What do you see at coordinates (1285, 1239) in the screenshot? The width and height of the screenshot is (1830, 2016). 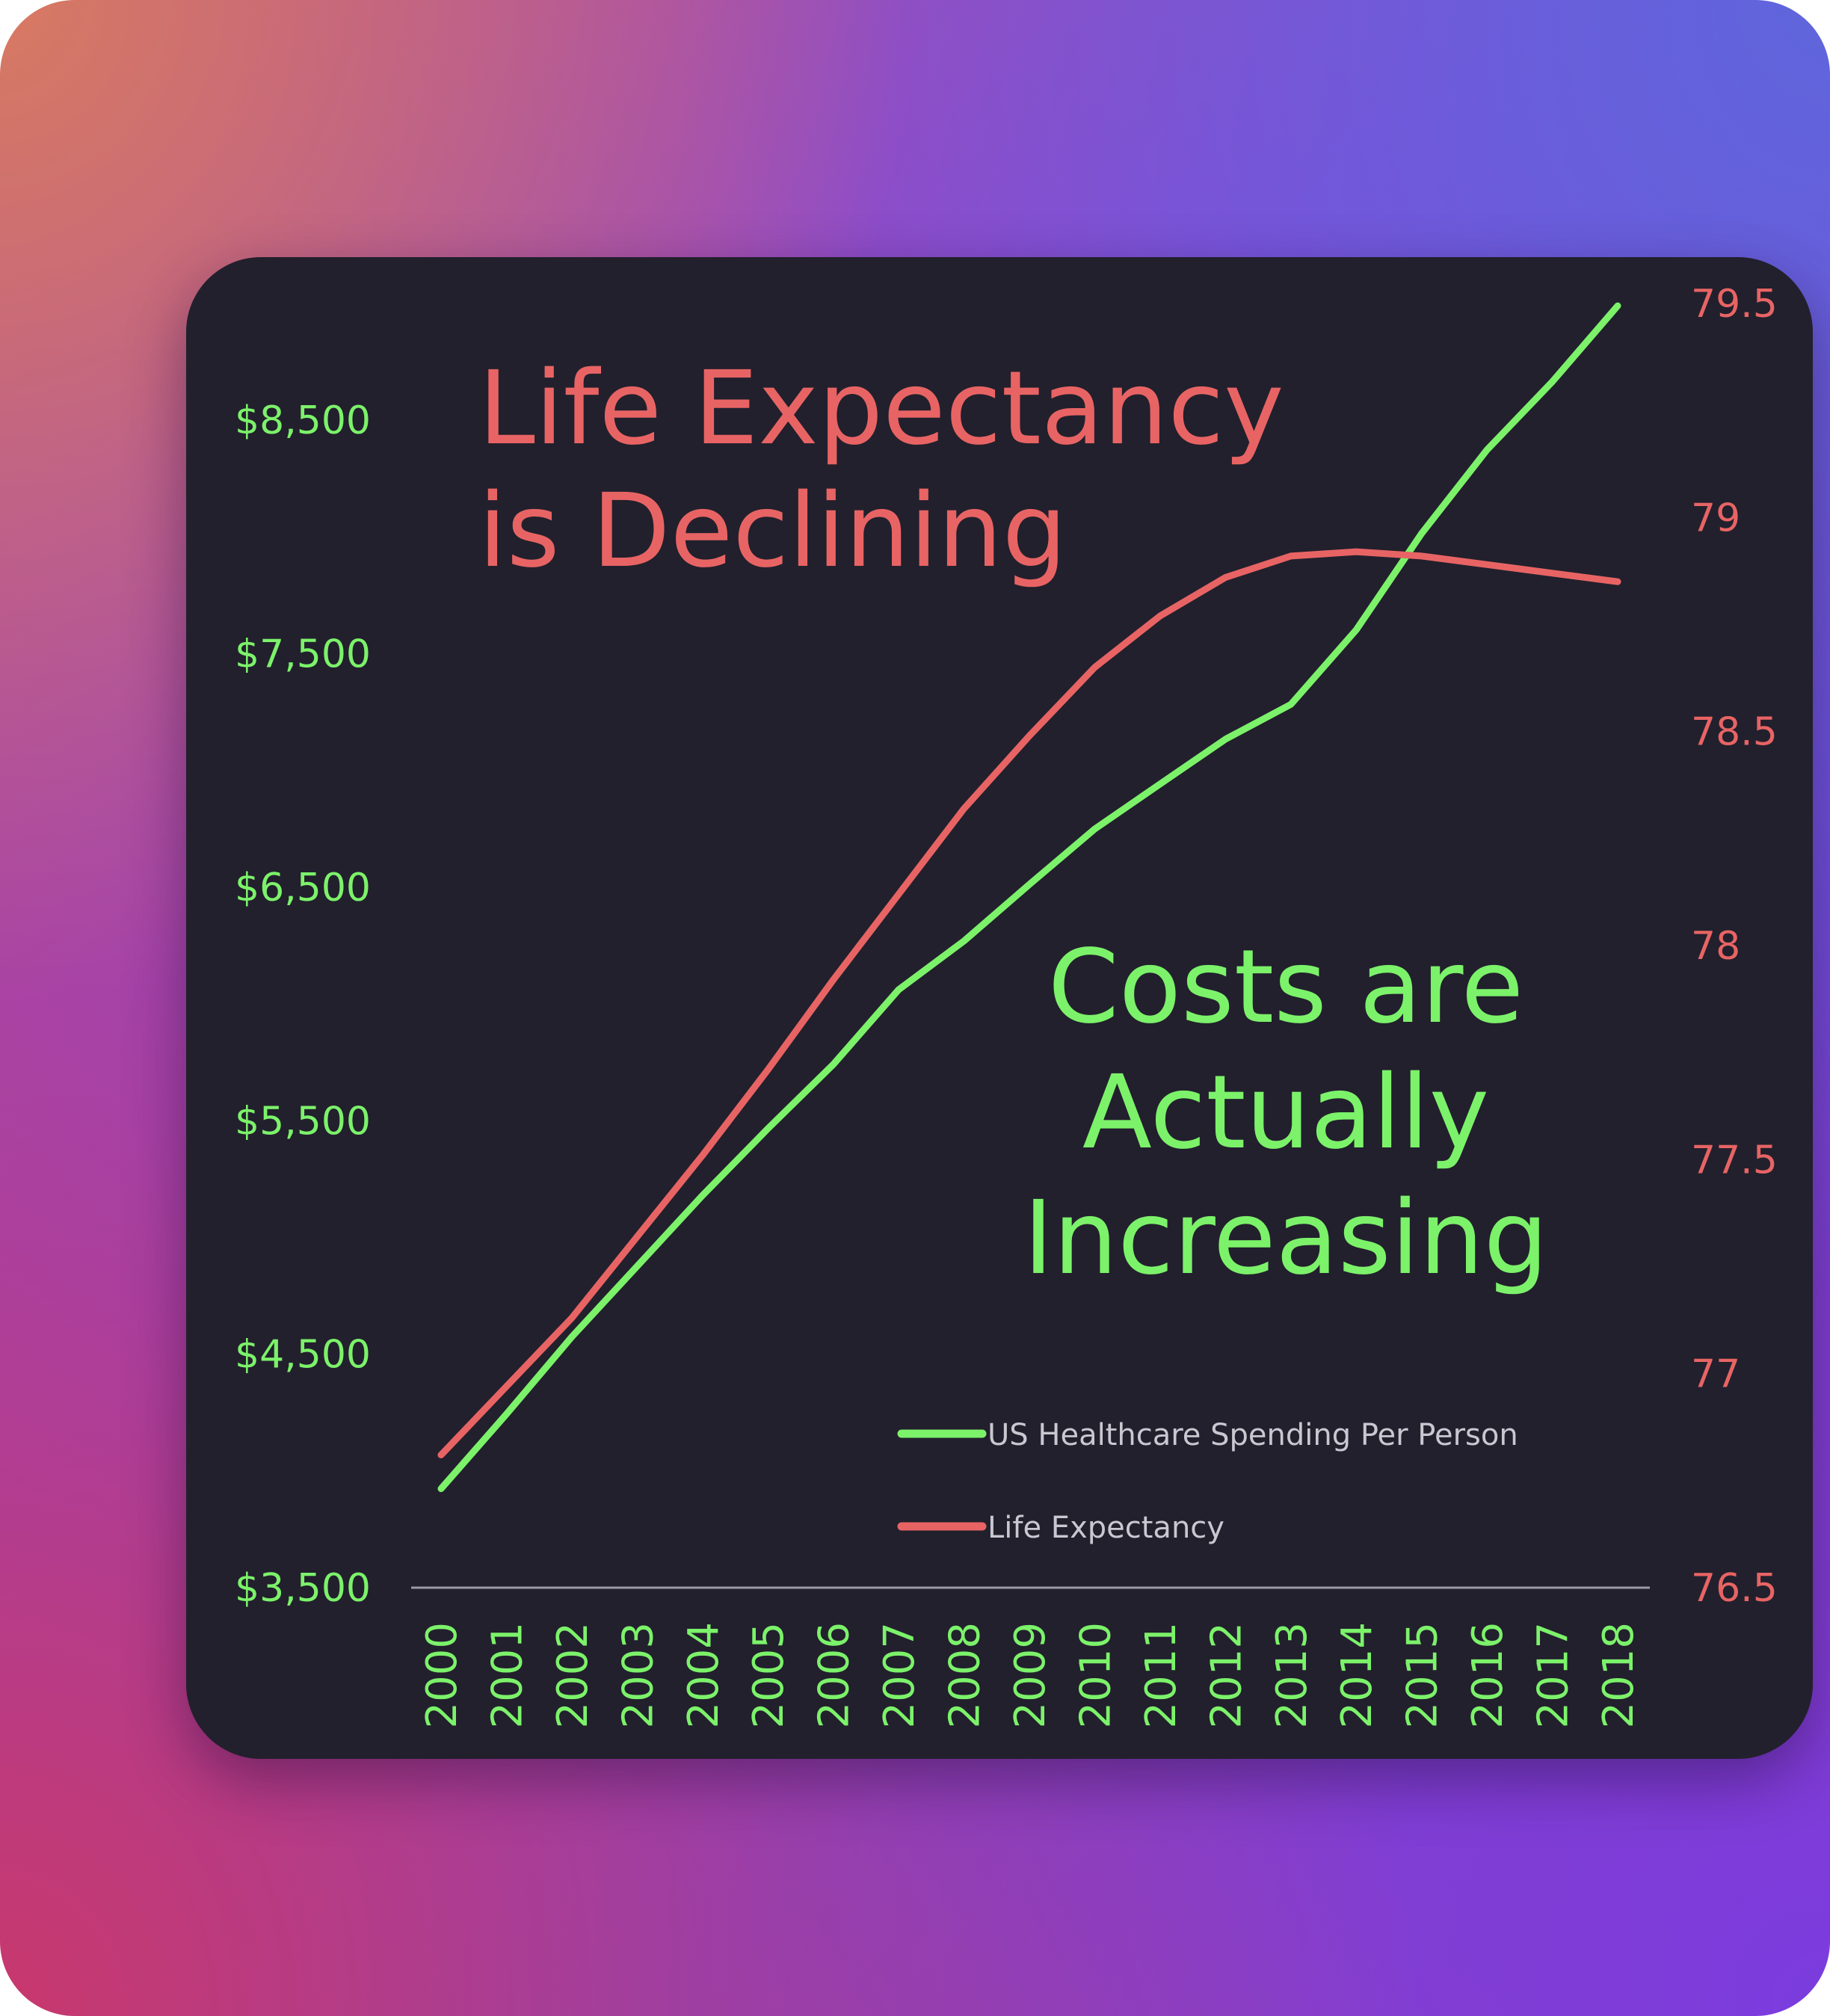 I see `annotation-costs: Increasing` at bounding box center [1285, 1239].